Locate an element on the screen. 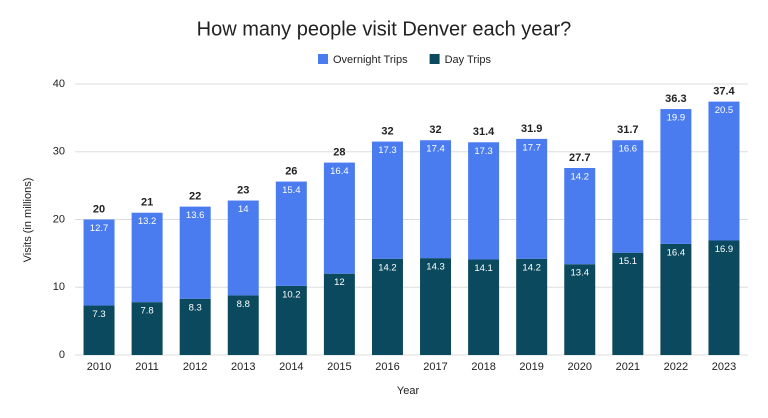 Image resolution: width=768 pixels, height=418 pixels. value-label: 12.7 is located at coordinates (99, 228).